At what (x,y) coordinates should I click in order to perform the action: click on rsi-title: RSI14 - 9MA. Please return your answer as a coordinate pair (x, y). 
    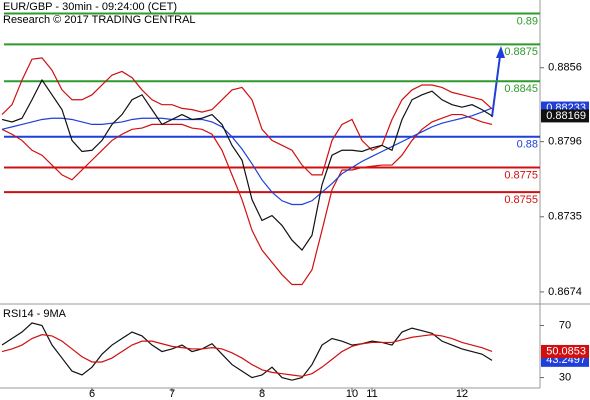
    Looking at the image, I should click on (35, 314).